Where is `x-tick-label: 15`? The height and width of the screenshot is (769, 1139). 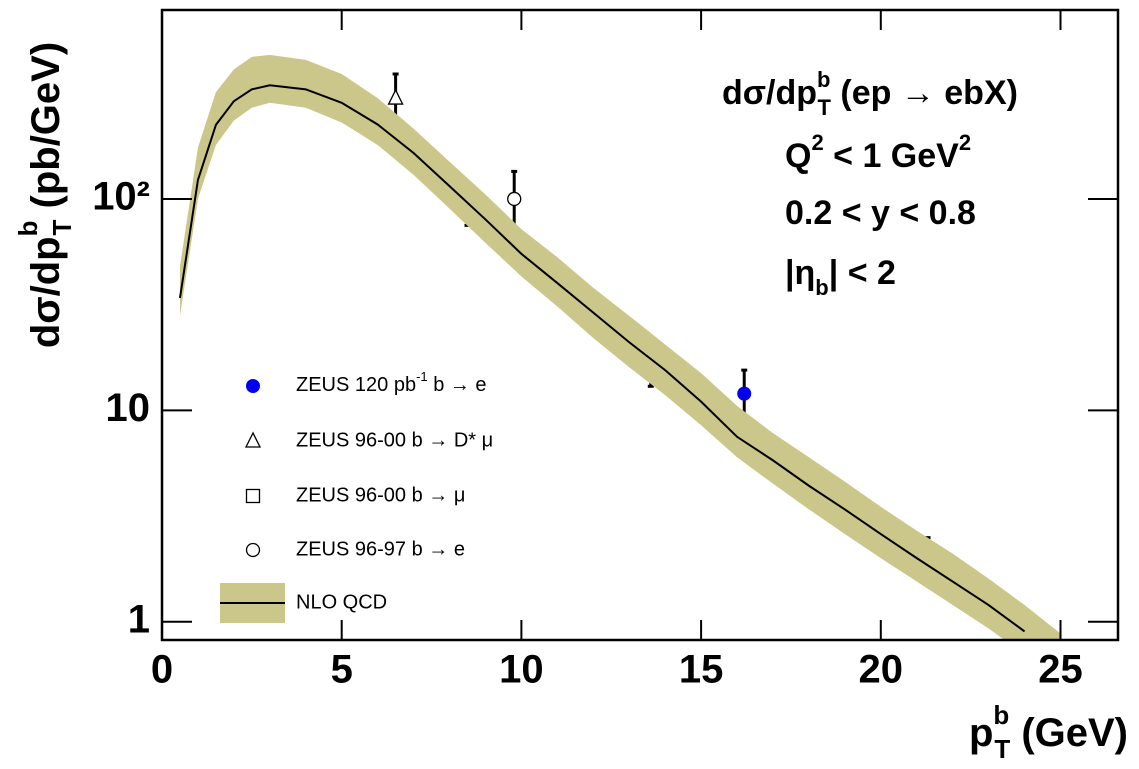 x-tick-label: 15 is located at coordinates (701, 670).